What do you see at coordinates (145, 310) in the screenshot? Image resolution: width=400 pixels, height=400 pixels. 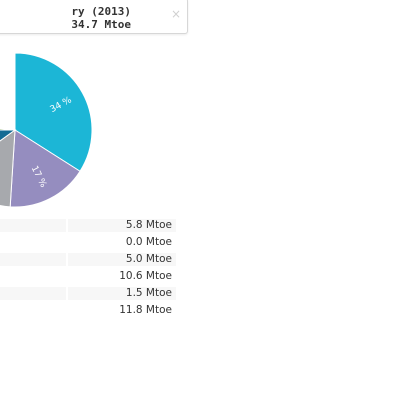 I see `row-value: 11.8 Mtoe` at bounding box center [145, 310].